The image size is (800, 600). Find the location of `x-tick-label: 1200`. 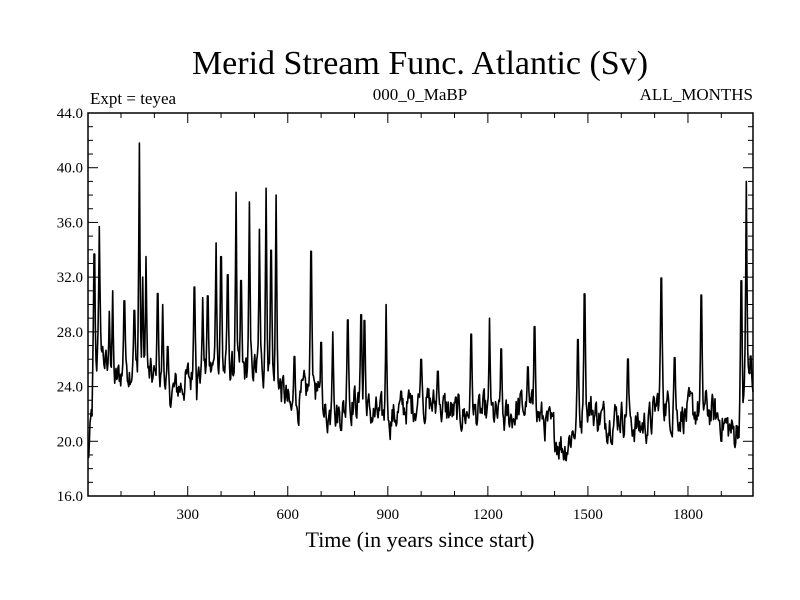

x-tick-label: 1200 is located at coordinates (488, 515).